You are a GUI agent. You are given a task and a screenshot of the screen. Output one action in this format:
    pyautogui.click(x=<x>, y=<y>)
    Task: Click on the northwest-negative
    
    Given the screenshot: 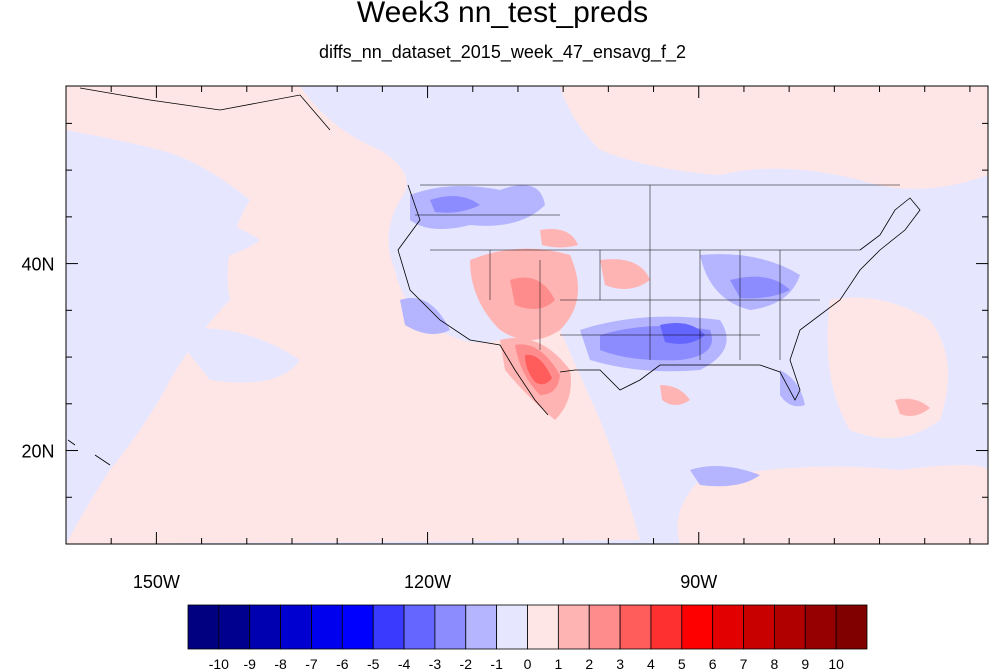 What is the action you would take?
    pyautogui.click(x=477, y=207)
    